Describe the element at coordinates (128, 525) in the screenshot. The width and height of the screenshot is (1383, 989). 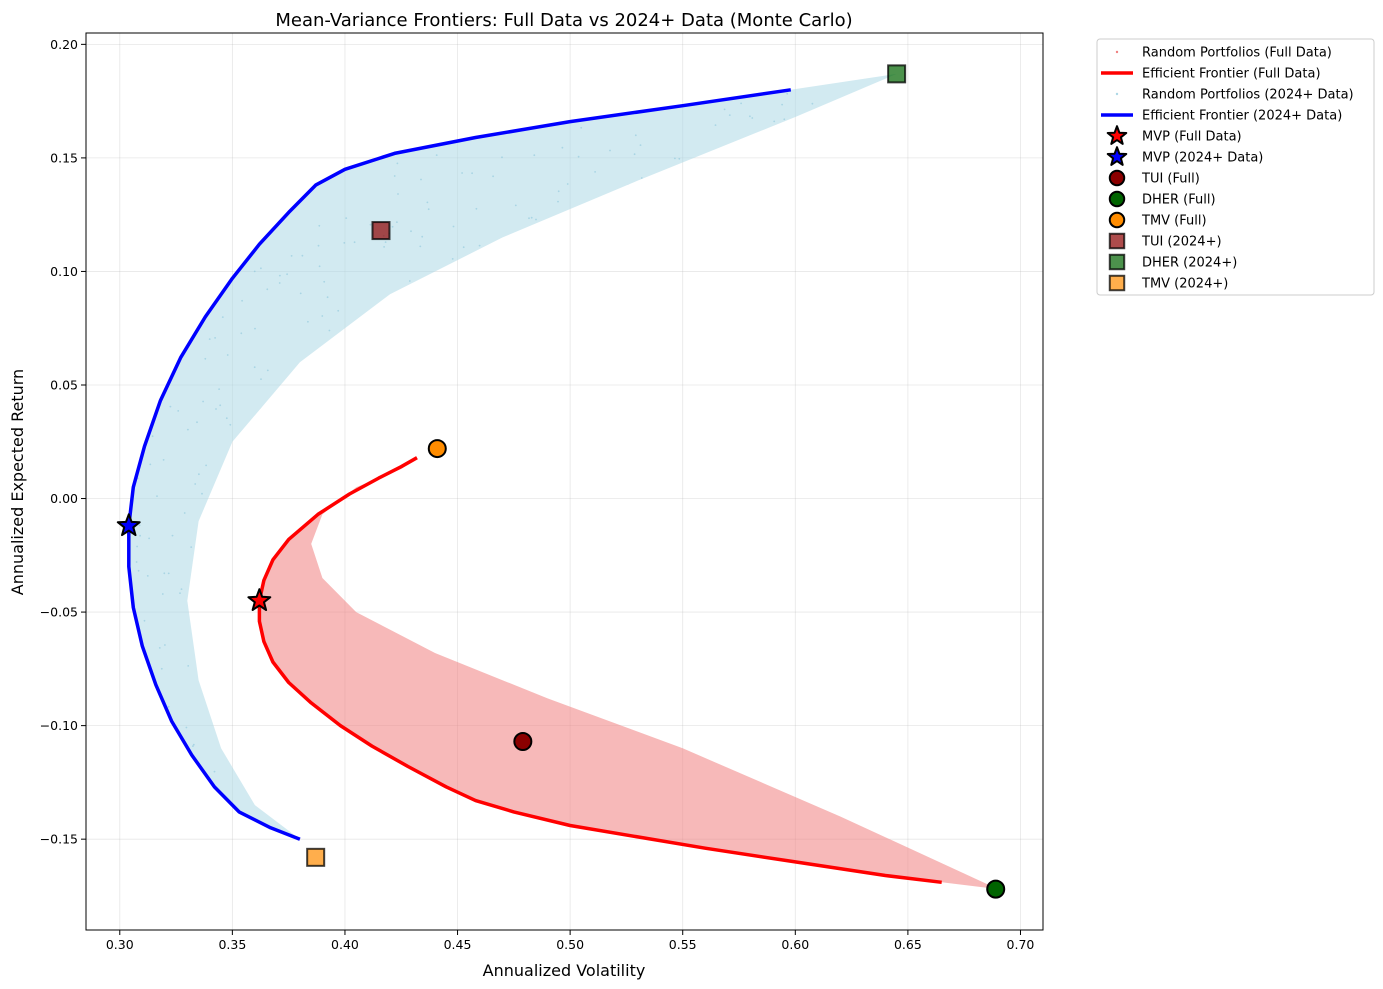
I see `mvp-2024-data-marker` at that location.